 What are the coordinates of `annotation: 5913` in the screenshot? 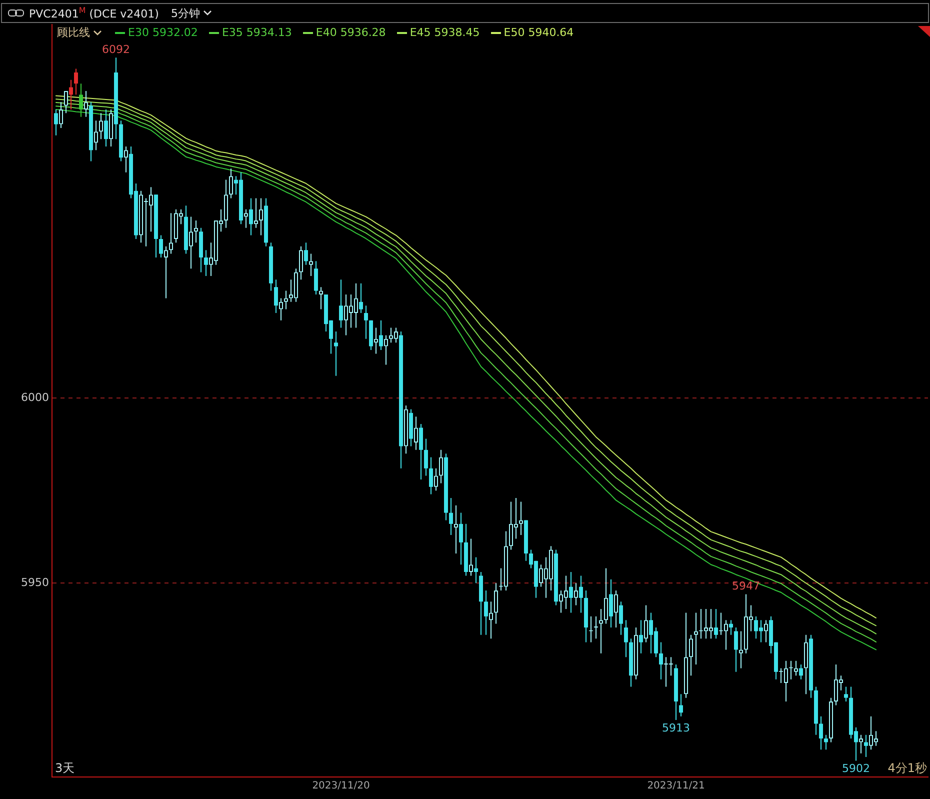 It's located at (676, 727).